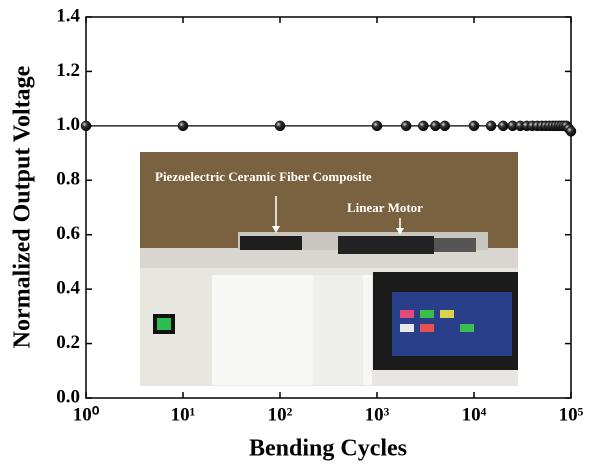  Describe the element at coordinates (68, 179) in the screenshot. I see `y-tick-label: 0.8` at that location.